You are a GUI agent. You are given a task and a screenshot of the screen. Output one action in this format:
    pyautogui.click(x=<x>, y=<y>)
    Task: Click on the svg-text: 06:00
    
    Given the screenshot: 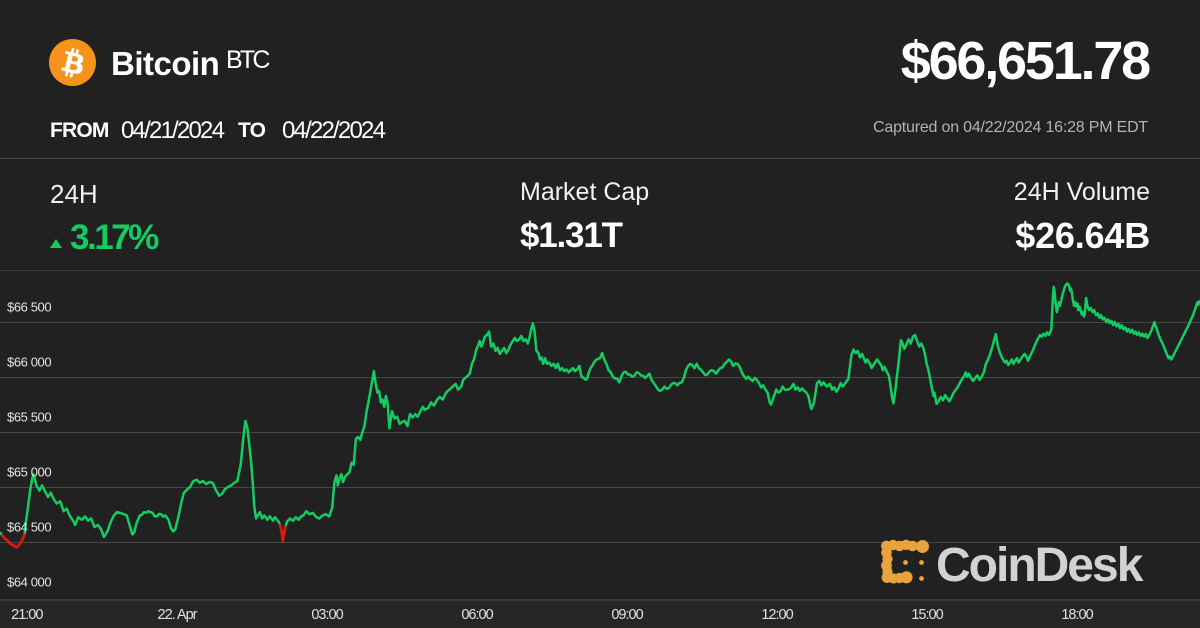 What is the action you would take?
    pyautogui.click(x=477, y=615)
    